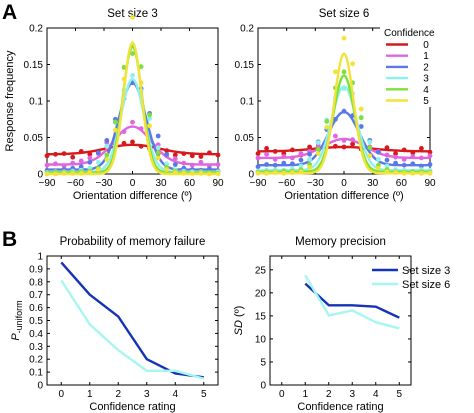  Describe the element at coordinates (36, 29) in the screenshot. I see `y-tick-label: 0.2` at that location.